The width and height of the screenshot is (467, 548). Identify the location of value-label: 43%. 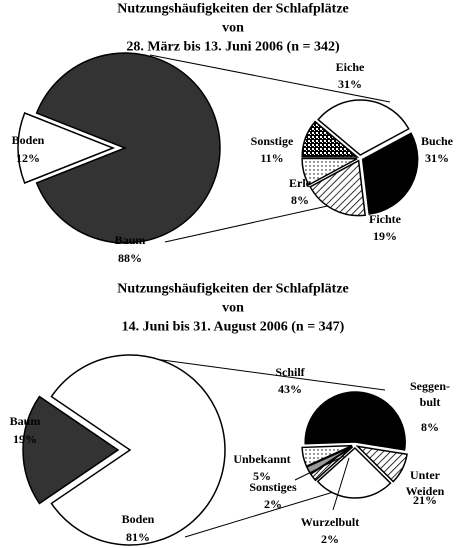
(290, 389).